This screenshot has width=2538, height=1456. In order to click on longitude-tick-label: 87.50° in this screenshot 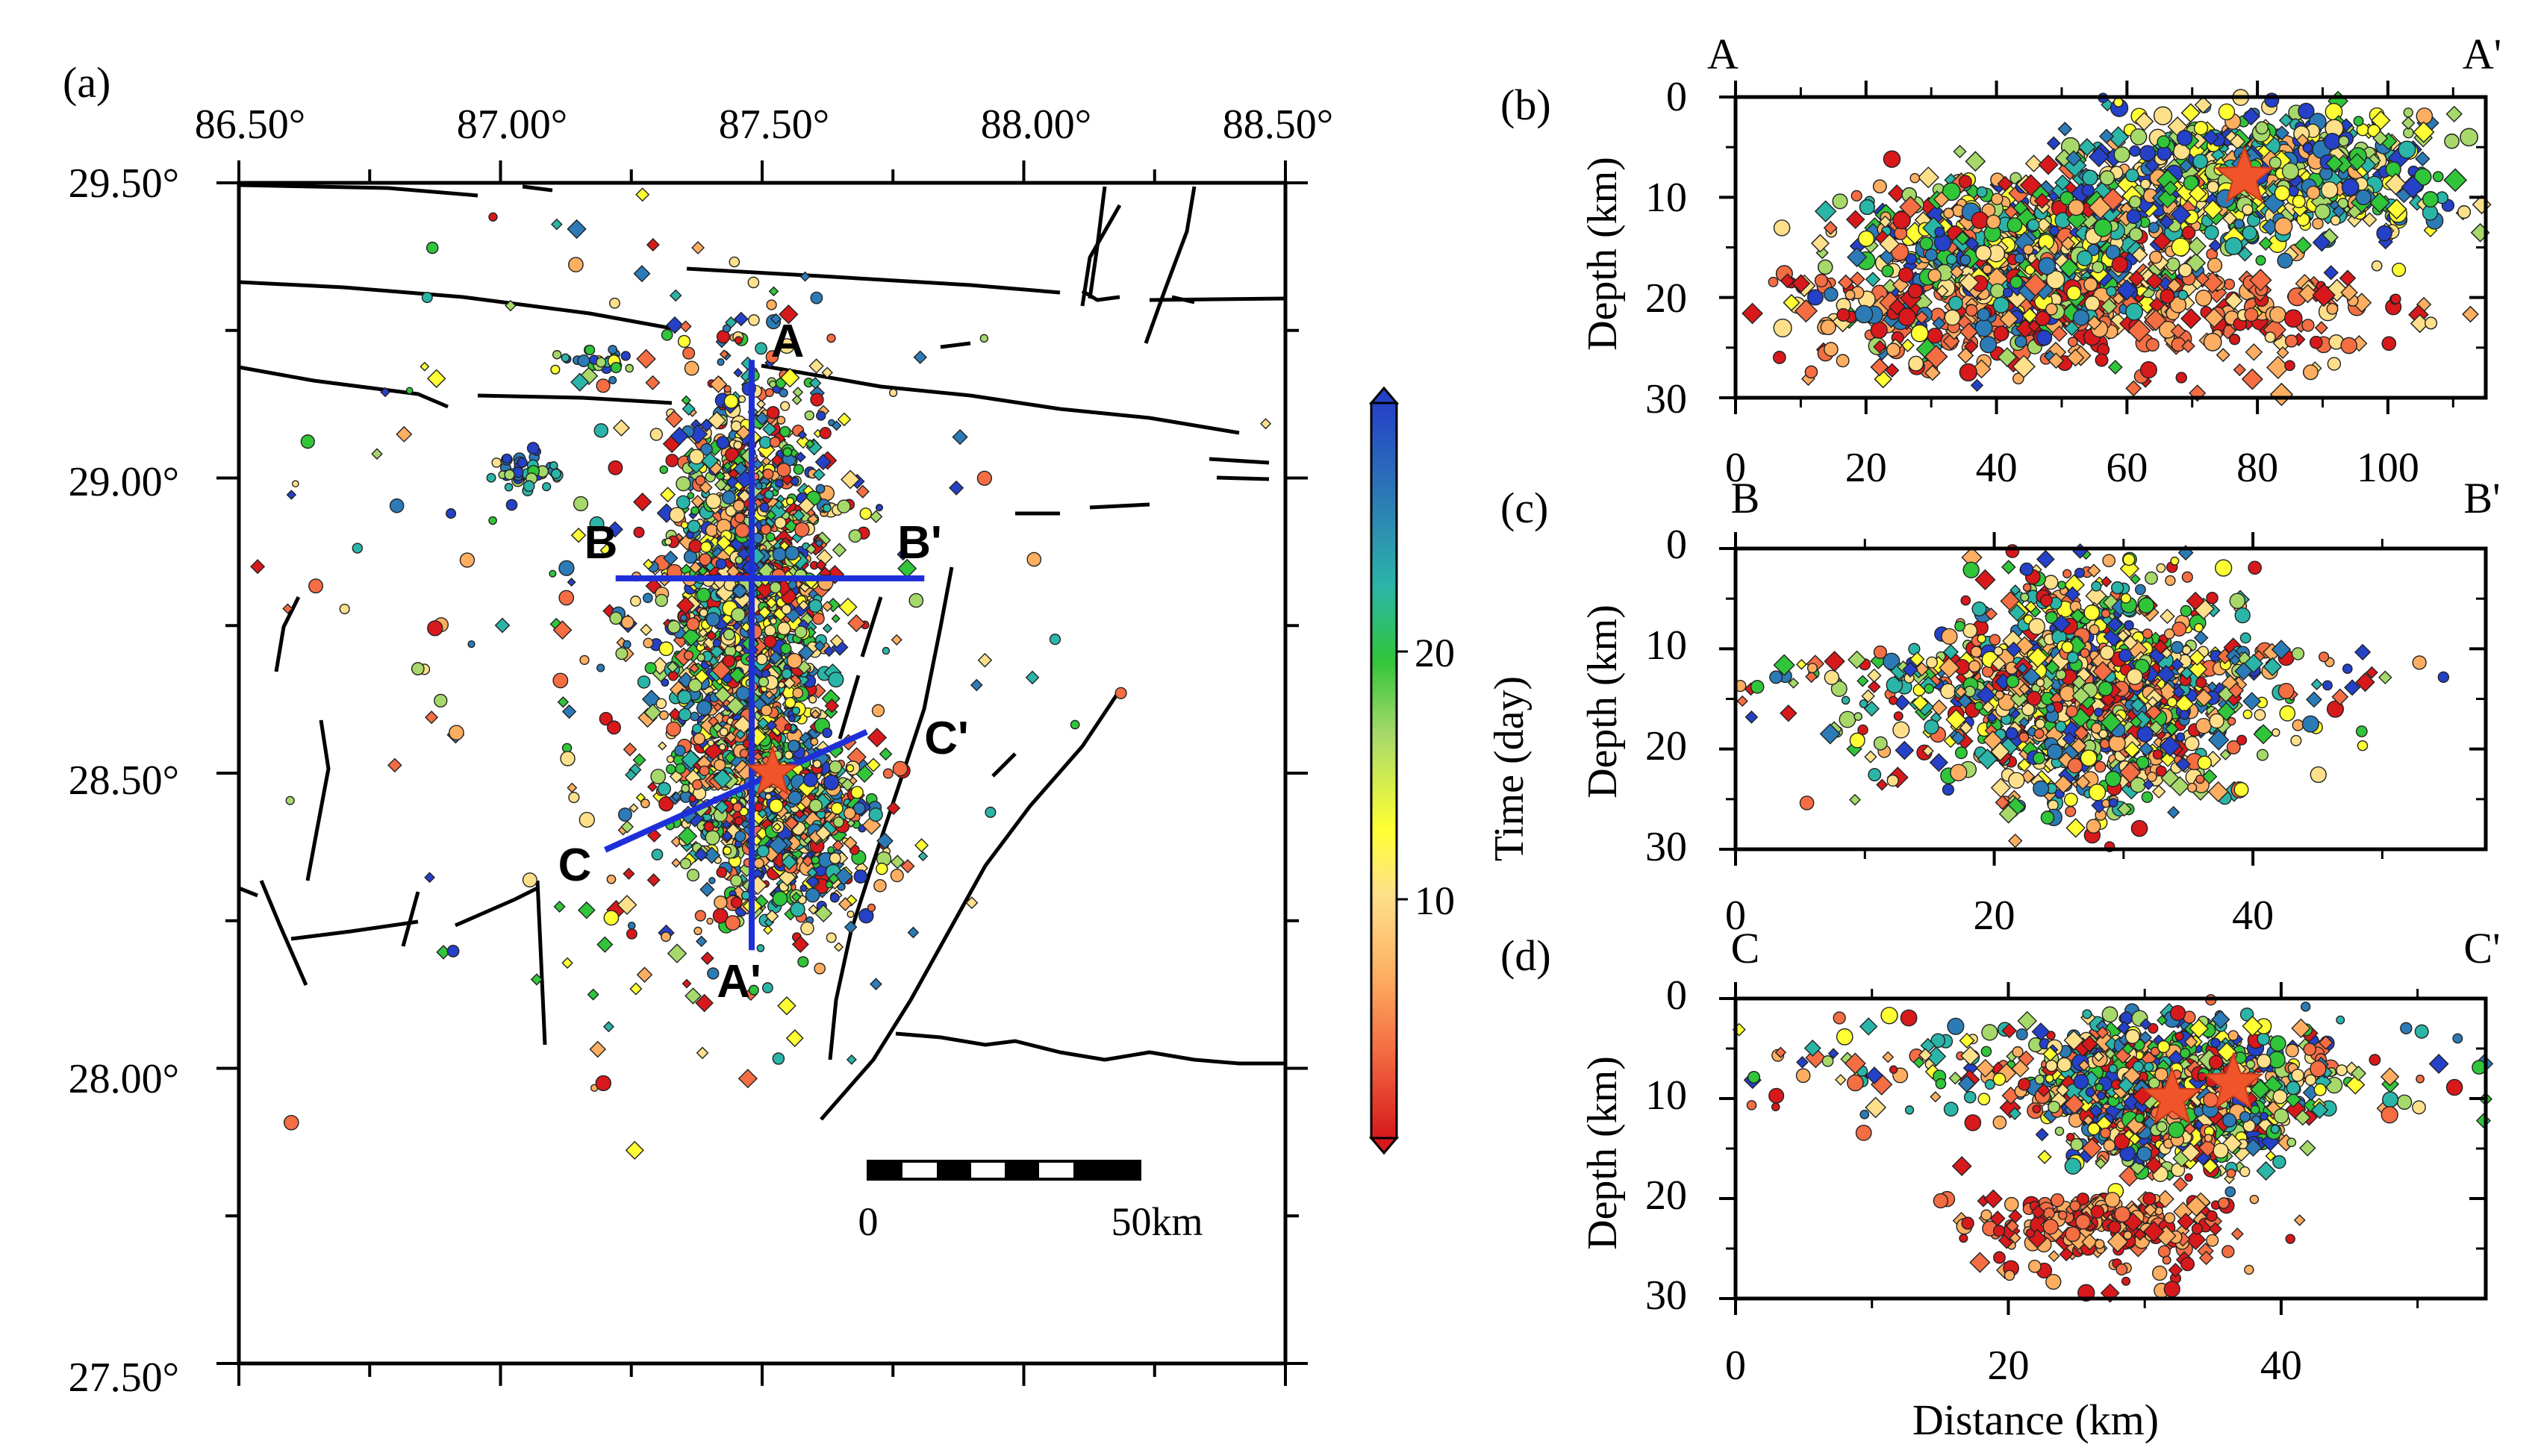, I will do `click(774, 124)`.